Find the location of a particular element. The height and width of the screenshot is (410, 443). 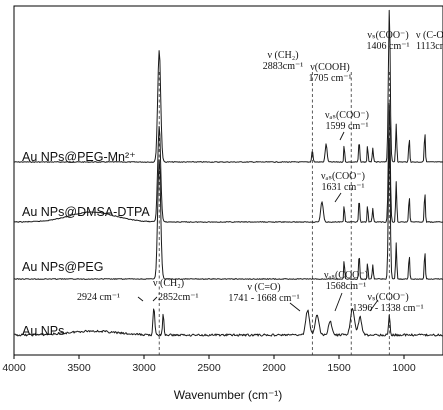

annotation-coo-s-bottom-label: νₛ(COO⁻) is located at coordinates (387, 297).